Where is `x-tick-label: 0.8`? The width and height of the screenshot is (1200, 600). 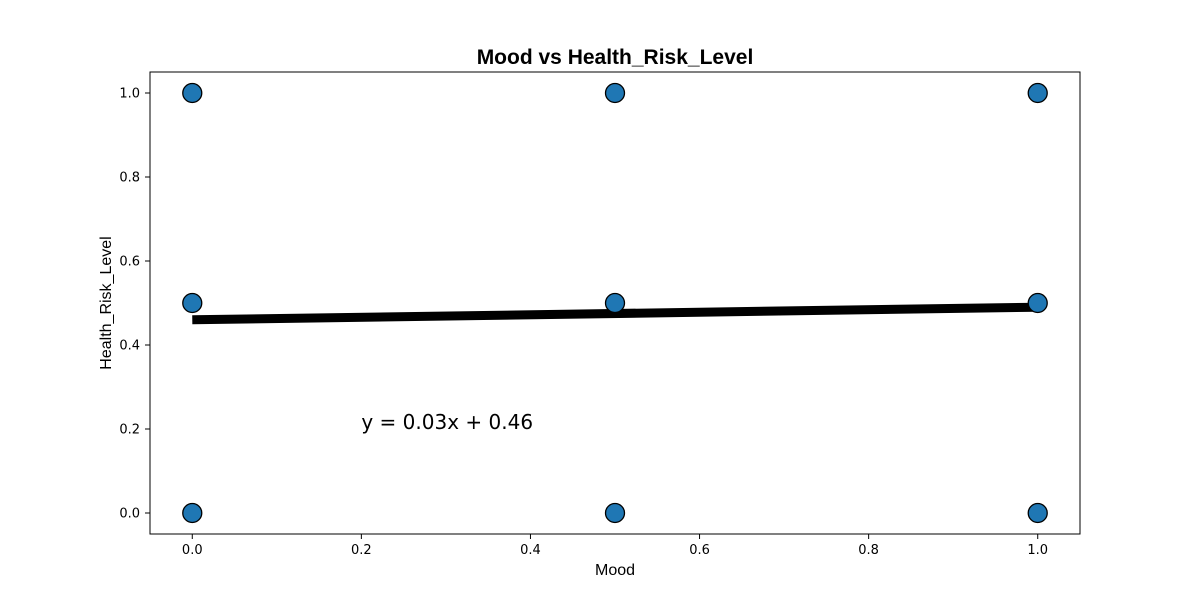
x-tick-label: 0.8 is located at coordinates (868, 550).